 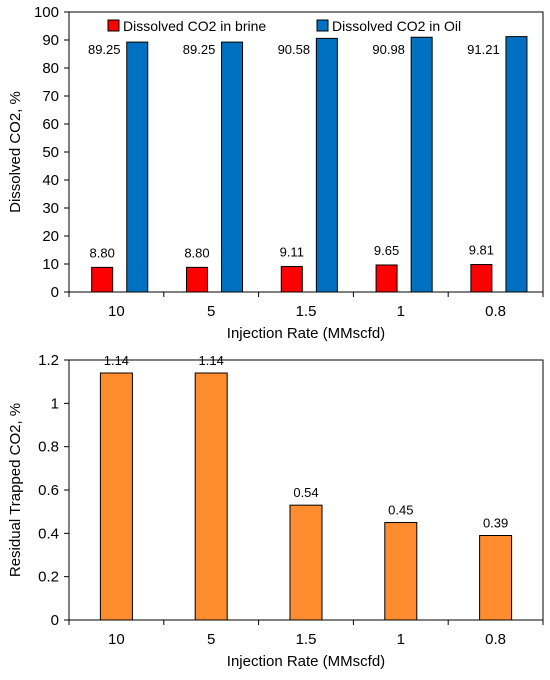 I want to click on data-label: 0.39, so click(x=495, y=523).